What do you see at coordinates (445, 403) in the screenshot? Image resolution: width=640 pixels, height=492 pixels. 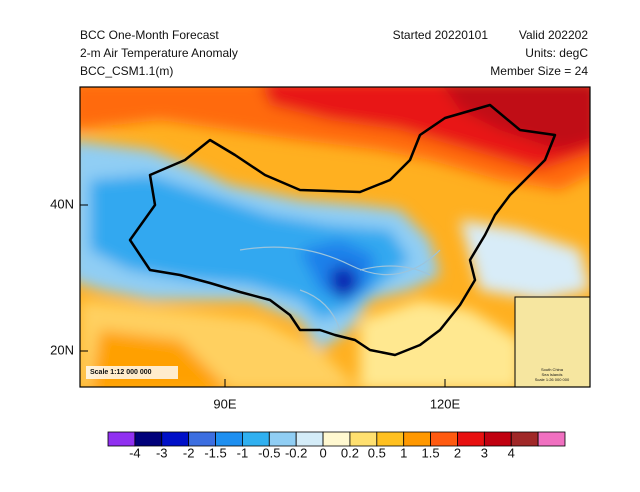 I see `lon-label: 120E` at bounding box center [445, 403].